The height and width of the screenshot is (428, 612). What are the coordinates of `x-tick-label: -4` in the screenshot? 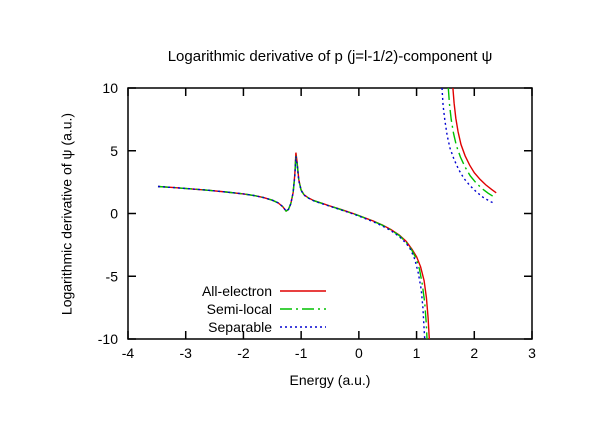 It's located at (128, 353).